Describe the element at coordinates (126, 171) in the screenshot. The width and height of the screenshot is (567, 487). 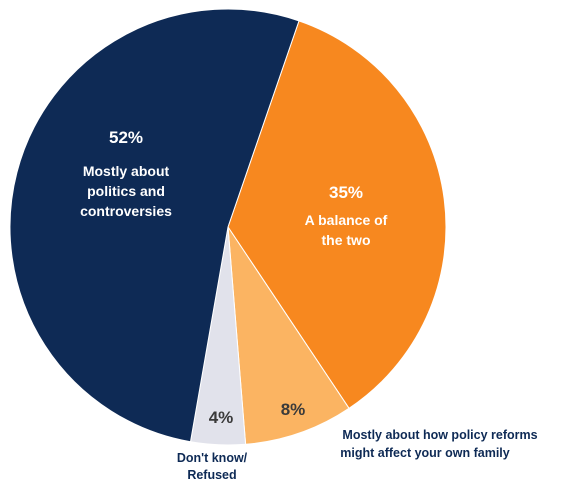
I see `slice-label-politics-line-1: Mostly about` at that location.